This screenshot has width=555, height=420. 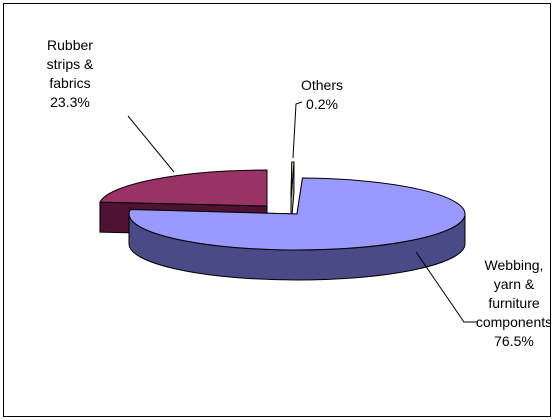 I want to click on pie-slice-rubber-top, so click(x=183, y=188).